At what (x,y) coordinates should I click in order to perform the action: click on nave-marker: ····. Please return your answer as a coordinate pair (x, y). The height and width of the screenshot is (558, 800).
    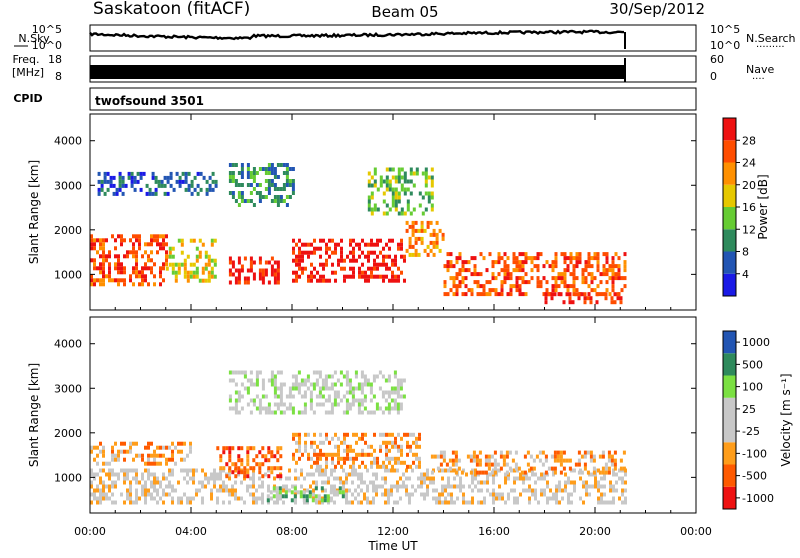
    Looking at the image, I should click on (758, 79).